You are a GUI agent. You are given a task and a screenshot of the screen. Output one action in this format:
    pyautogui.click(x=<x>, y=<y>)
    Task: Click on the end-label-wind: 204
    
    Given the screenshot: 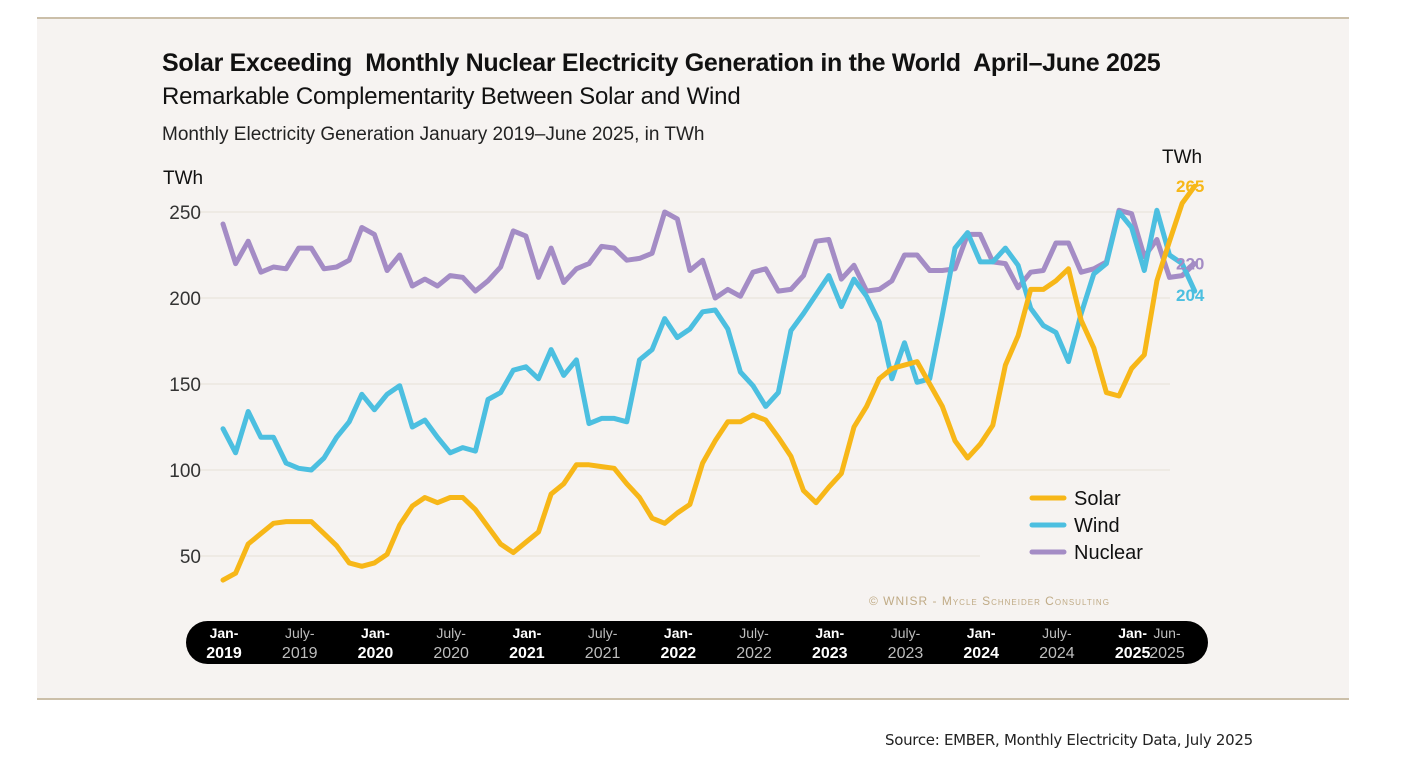 What is the action you would take?
    pyautogui.click(x=1190, y=295)
    